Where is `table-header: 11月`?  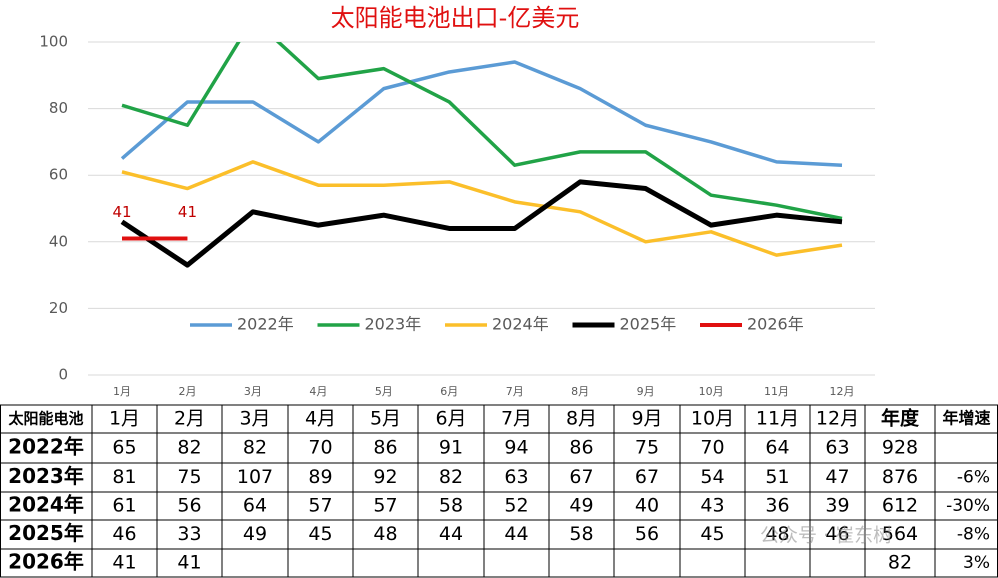 table-header: 11月 is located at coordinates (777, 419).